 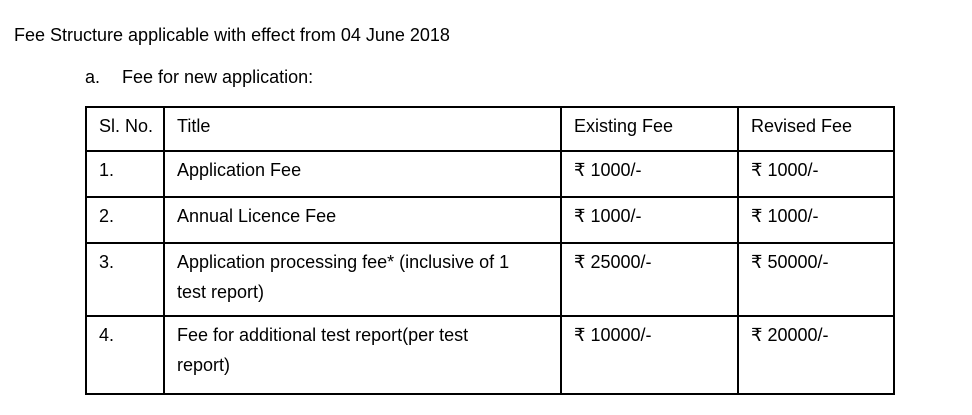 What do you see at coordinates (816, 279) in the screenshot?
I see `cell-revised-fee: ₹ 50000/-` at bounding box center [816, 279].